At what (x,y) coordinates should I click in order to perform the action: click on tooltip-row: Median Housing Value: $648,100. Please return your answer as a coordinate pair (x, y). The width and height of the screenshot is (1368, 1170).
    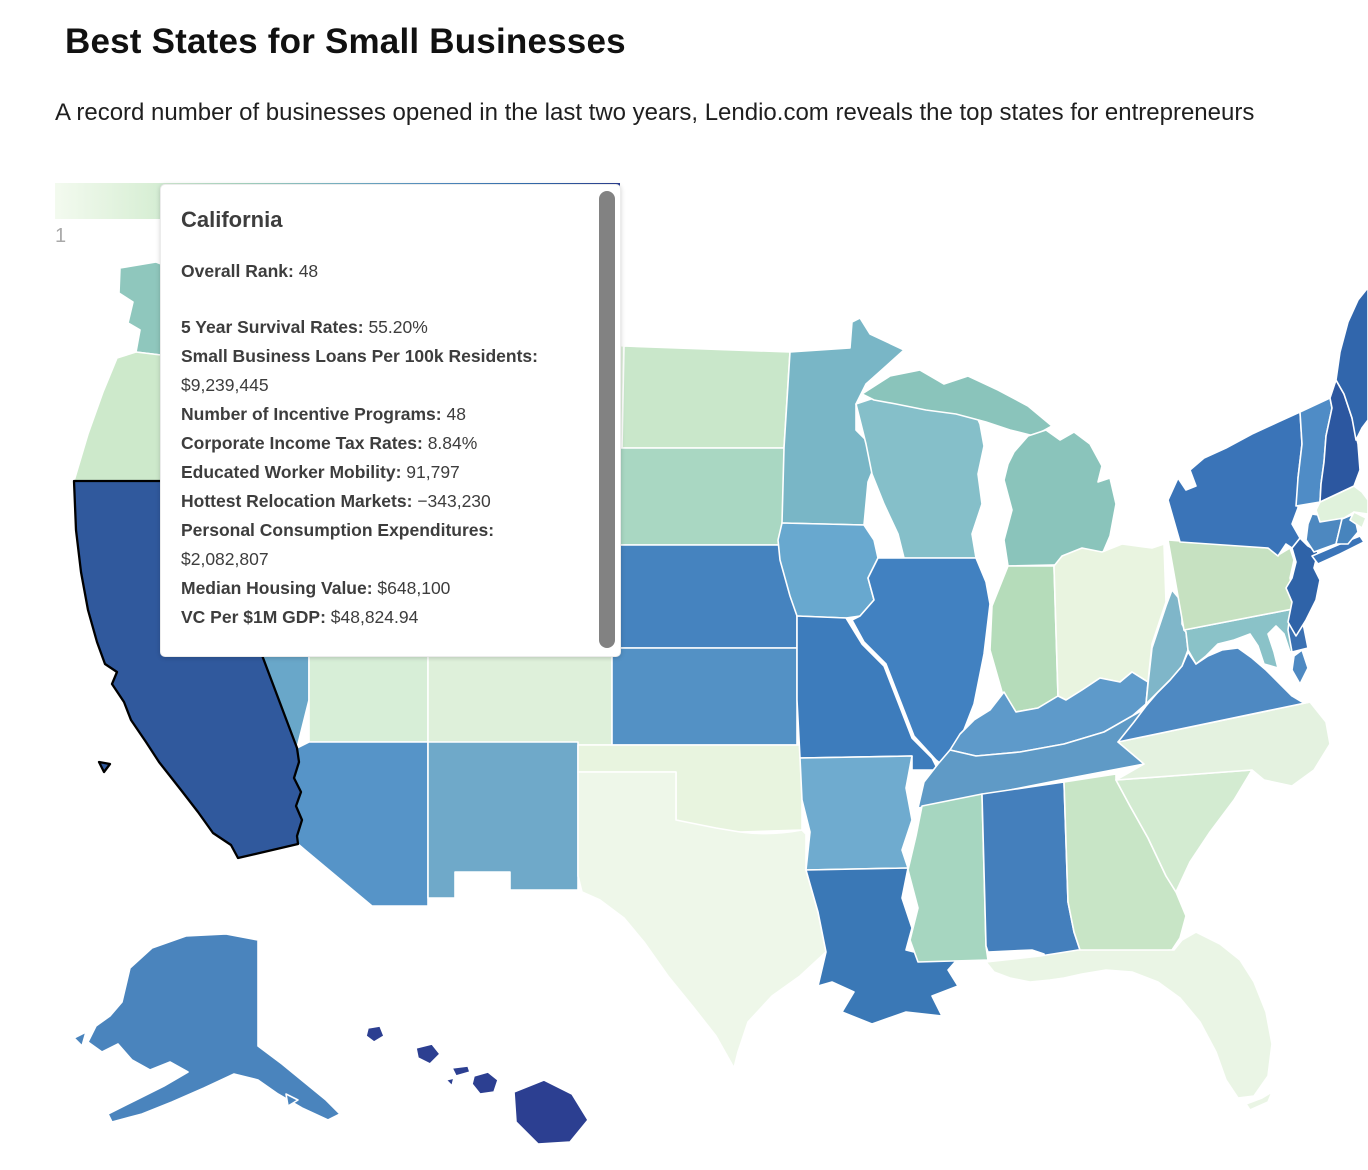
    Looking at the image, I should click on (316, 588).